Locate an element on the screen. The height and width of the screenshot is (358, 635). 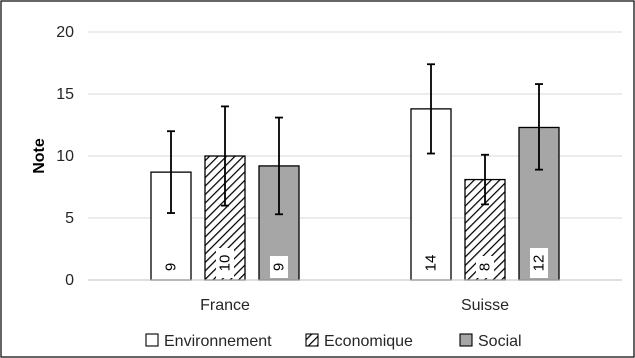
data-labels: 9 14 10 8 9 12 is located at coordinates (355, 263).